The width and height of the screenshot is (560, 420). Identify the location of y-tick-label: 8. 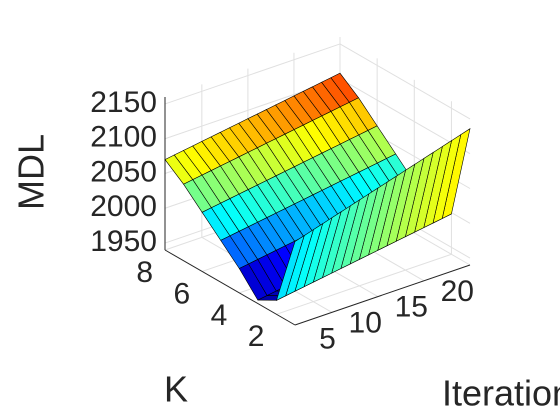
(144, 272).